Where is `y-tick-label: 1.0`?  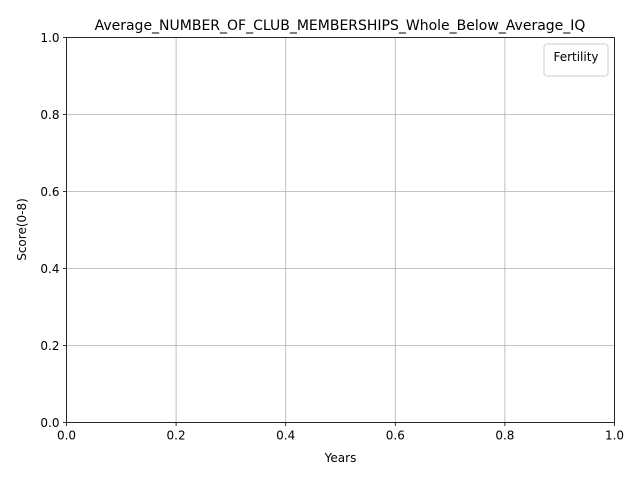
y-tick-label: 1.0 is located at coordinates (49, 38).